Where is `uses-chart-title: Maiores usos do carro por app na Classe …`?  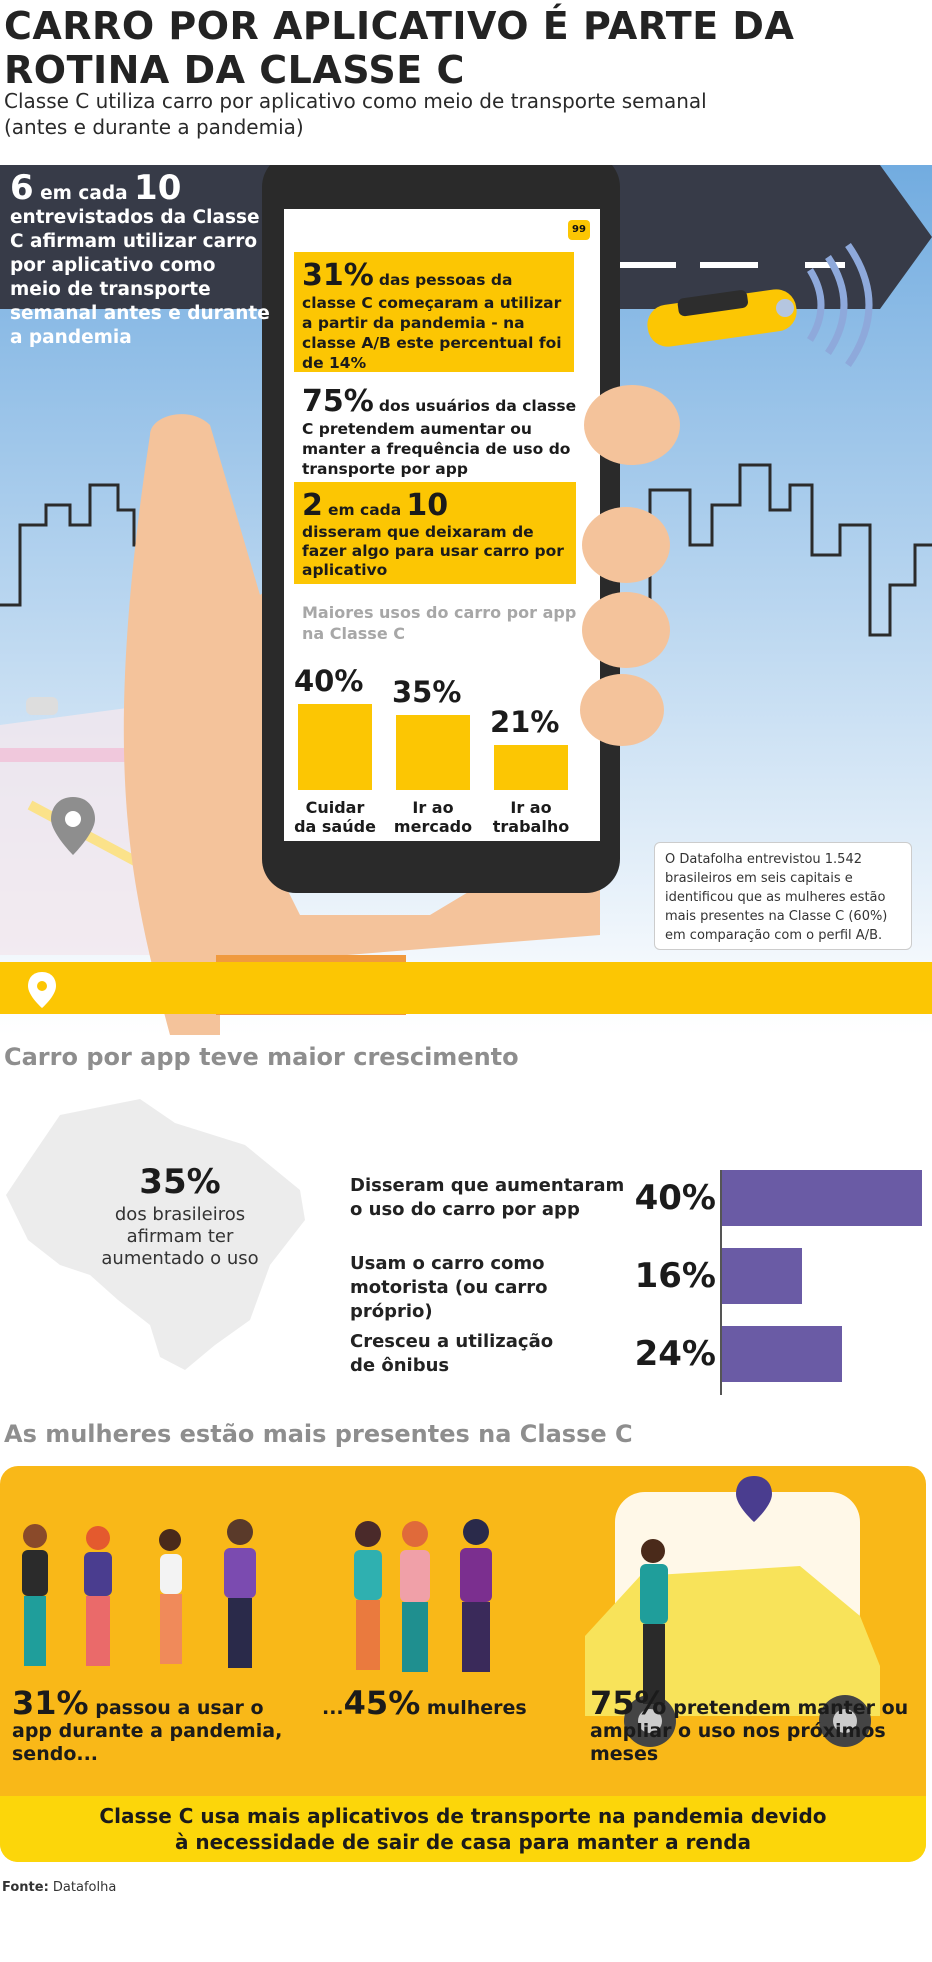
uses-chart-title: Maiores usos do carro por app na Classe … is located at coordinates (439, 623).